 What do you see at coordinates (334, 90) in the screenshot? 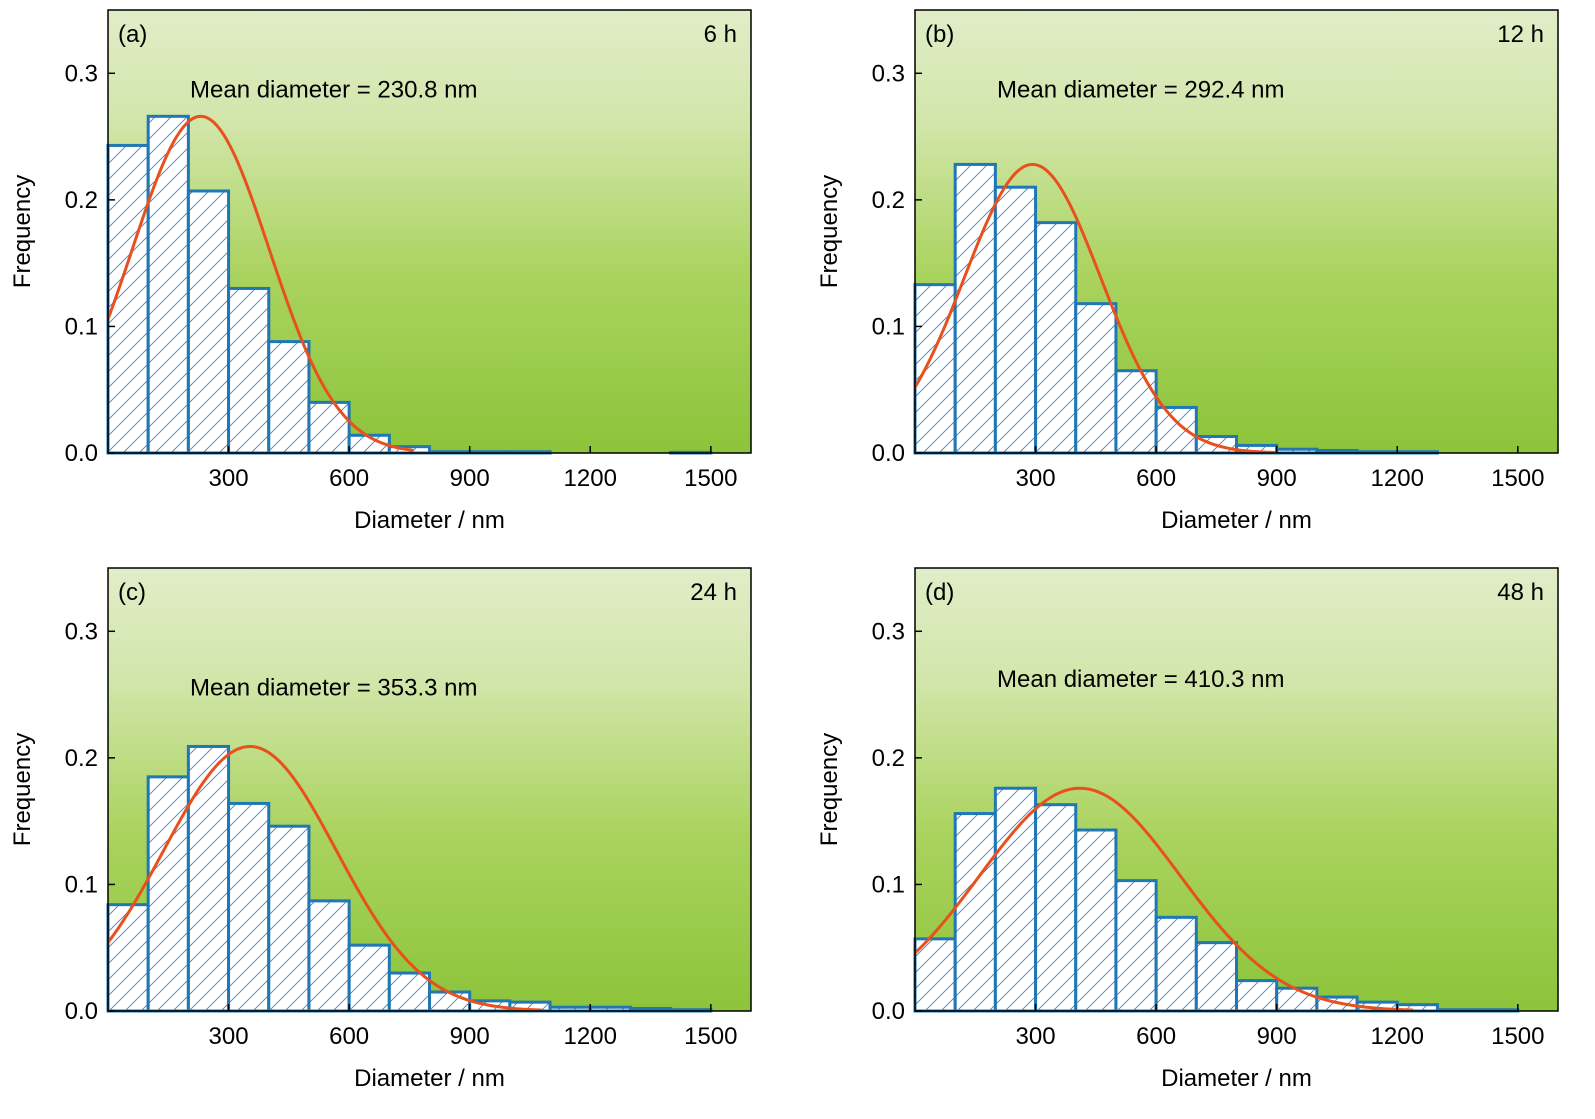
I see `mean-diameter-annotation: Mean diameter = 230.8 nm` at bounding box center [334, 90].